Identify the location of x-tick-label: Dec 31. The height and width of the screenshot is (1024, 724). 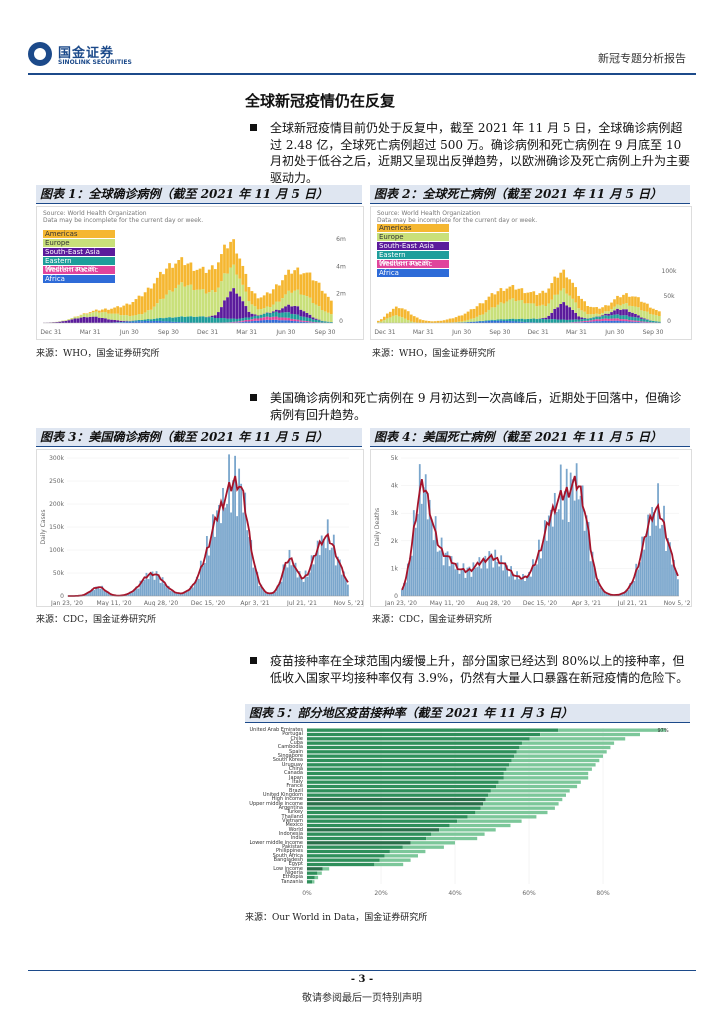
(384, 332).